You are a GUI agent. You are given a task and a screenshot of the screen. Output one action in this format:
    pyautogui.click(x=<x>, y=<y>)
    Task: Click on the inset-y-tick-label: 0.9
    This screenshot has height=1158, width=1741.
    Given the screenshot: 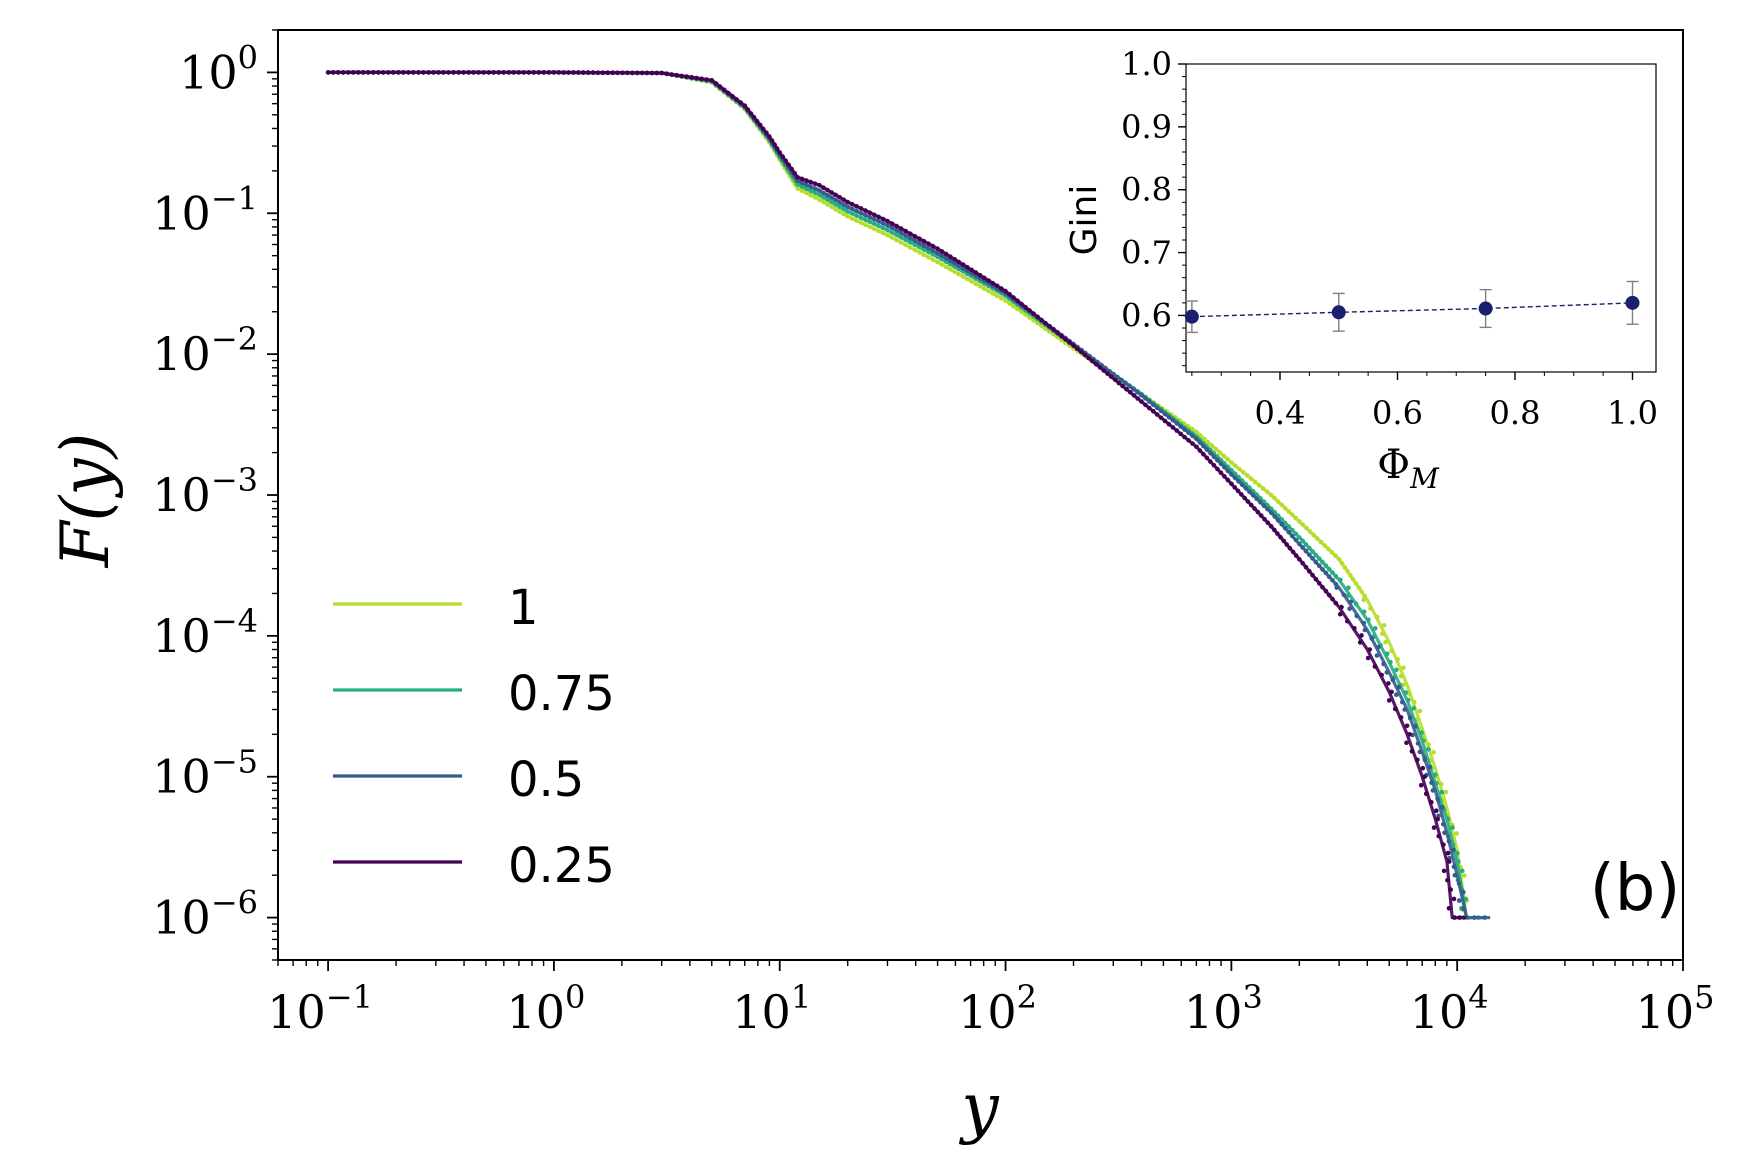 What is the action you would take?
    pyautogui.click(x=1146, y=127)
    